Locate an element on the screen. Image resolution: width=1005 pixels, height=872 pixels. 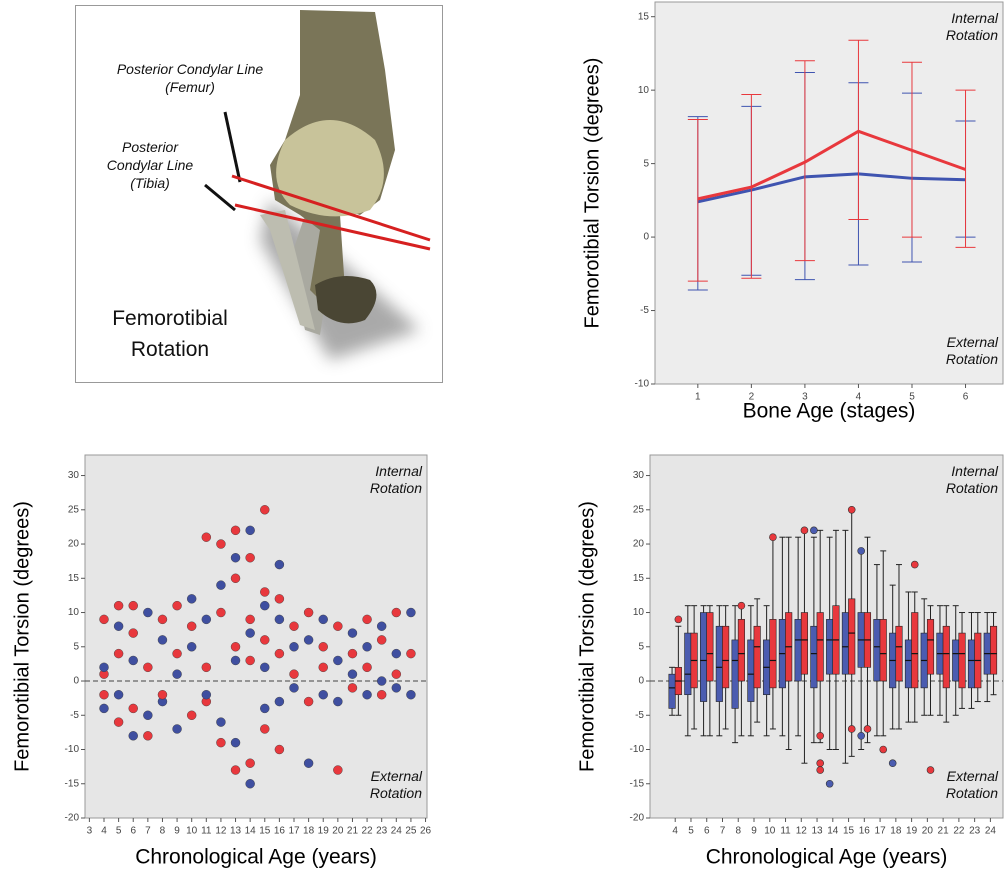
x-tick-label: 6 is located at coordinates (707, 831).